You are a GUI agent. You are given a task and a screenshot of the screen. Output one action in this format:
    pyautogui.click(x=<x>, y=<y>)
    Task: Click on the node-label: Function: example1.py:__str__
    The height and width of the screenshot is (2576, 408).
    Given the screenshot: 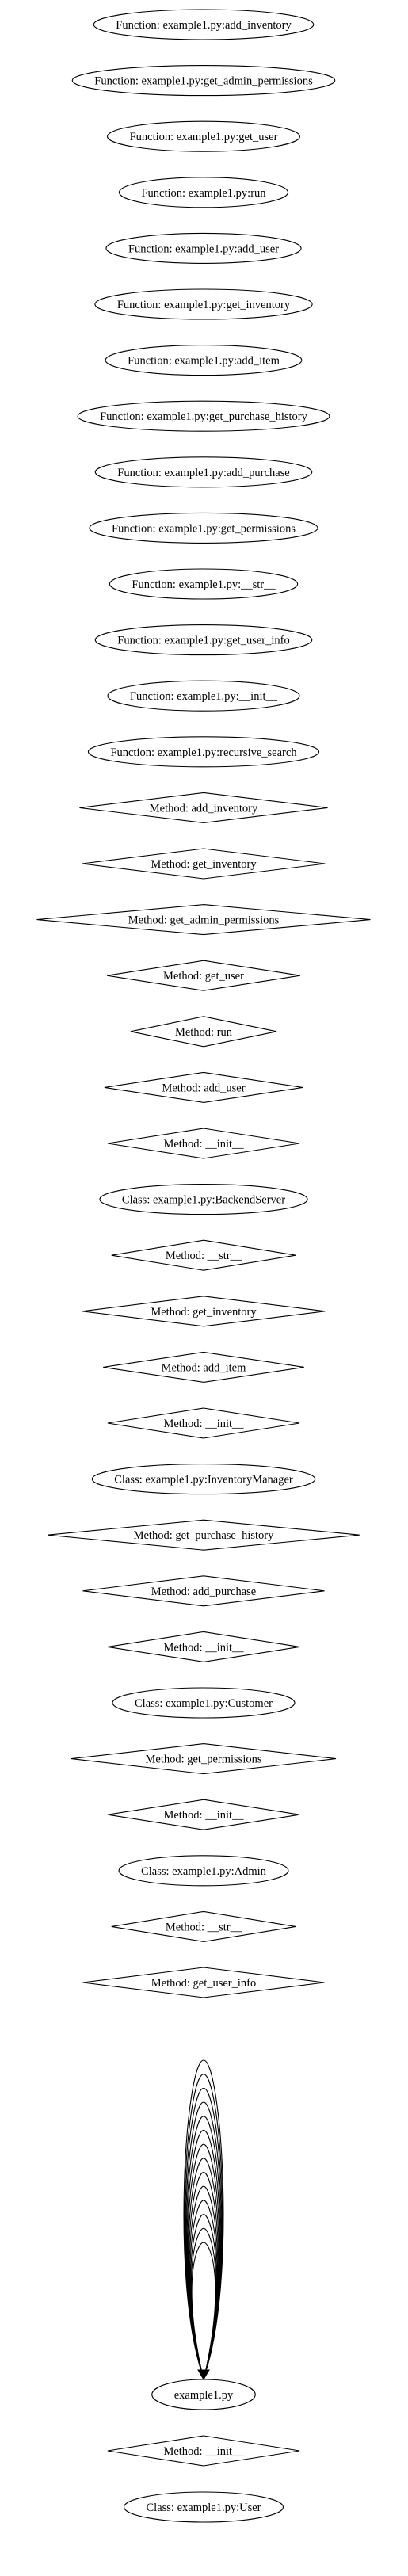 What is the action you would take?
    pyautogui.click(x=204, y=584)
    